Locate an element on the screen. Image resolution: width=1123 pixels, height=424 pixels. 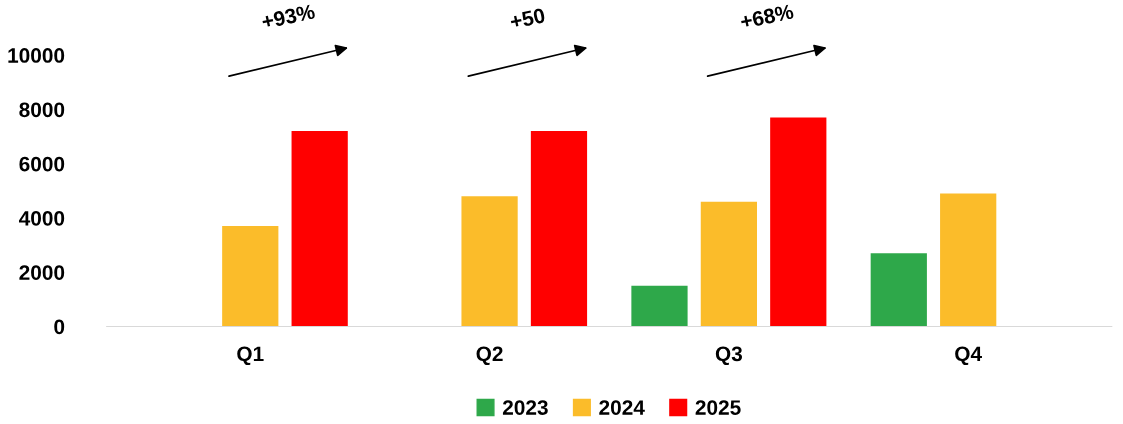
x-tick-label: Q3 is located at coordinates (729, 356).